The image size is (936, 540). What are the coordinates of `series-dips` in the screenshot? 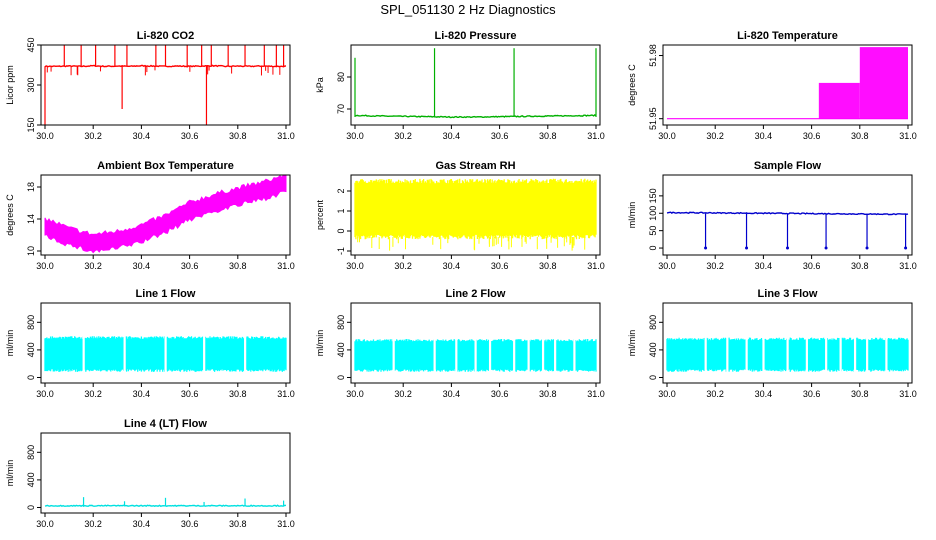 It's located at (471, 244).